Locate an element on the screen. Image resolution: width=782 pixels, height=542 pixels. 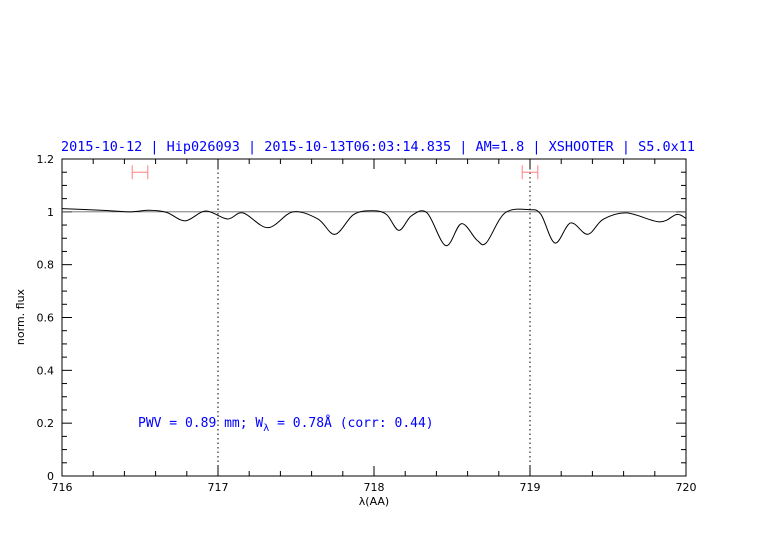
y-tick-label: 0 is located at coordinates (50, 476).